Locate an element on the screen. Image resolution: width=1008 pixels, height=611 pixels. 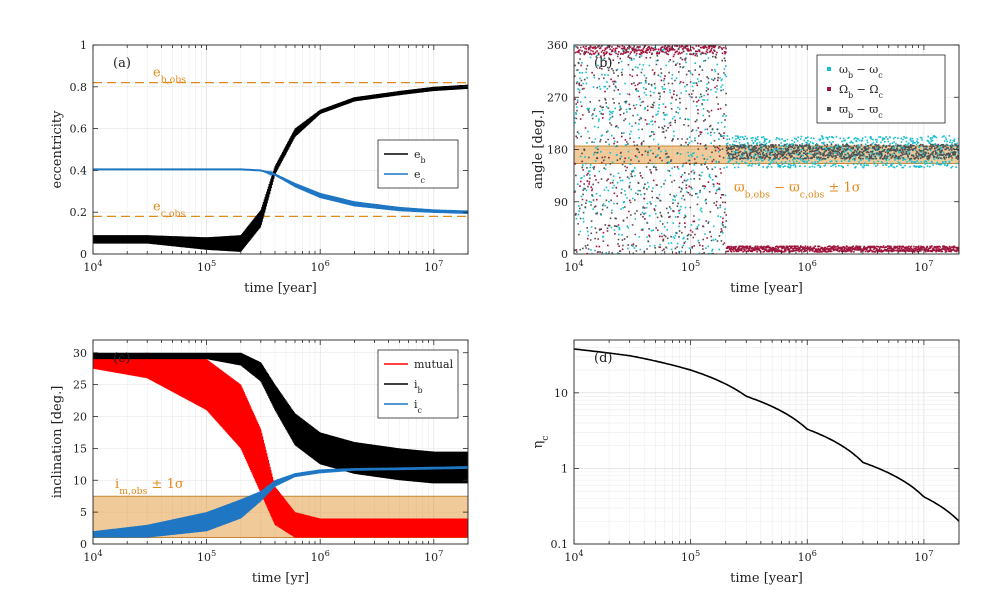
y-axis-label: angle [deg.] is located at coordinates (538, 149).